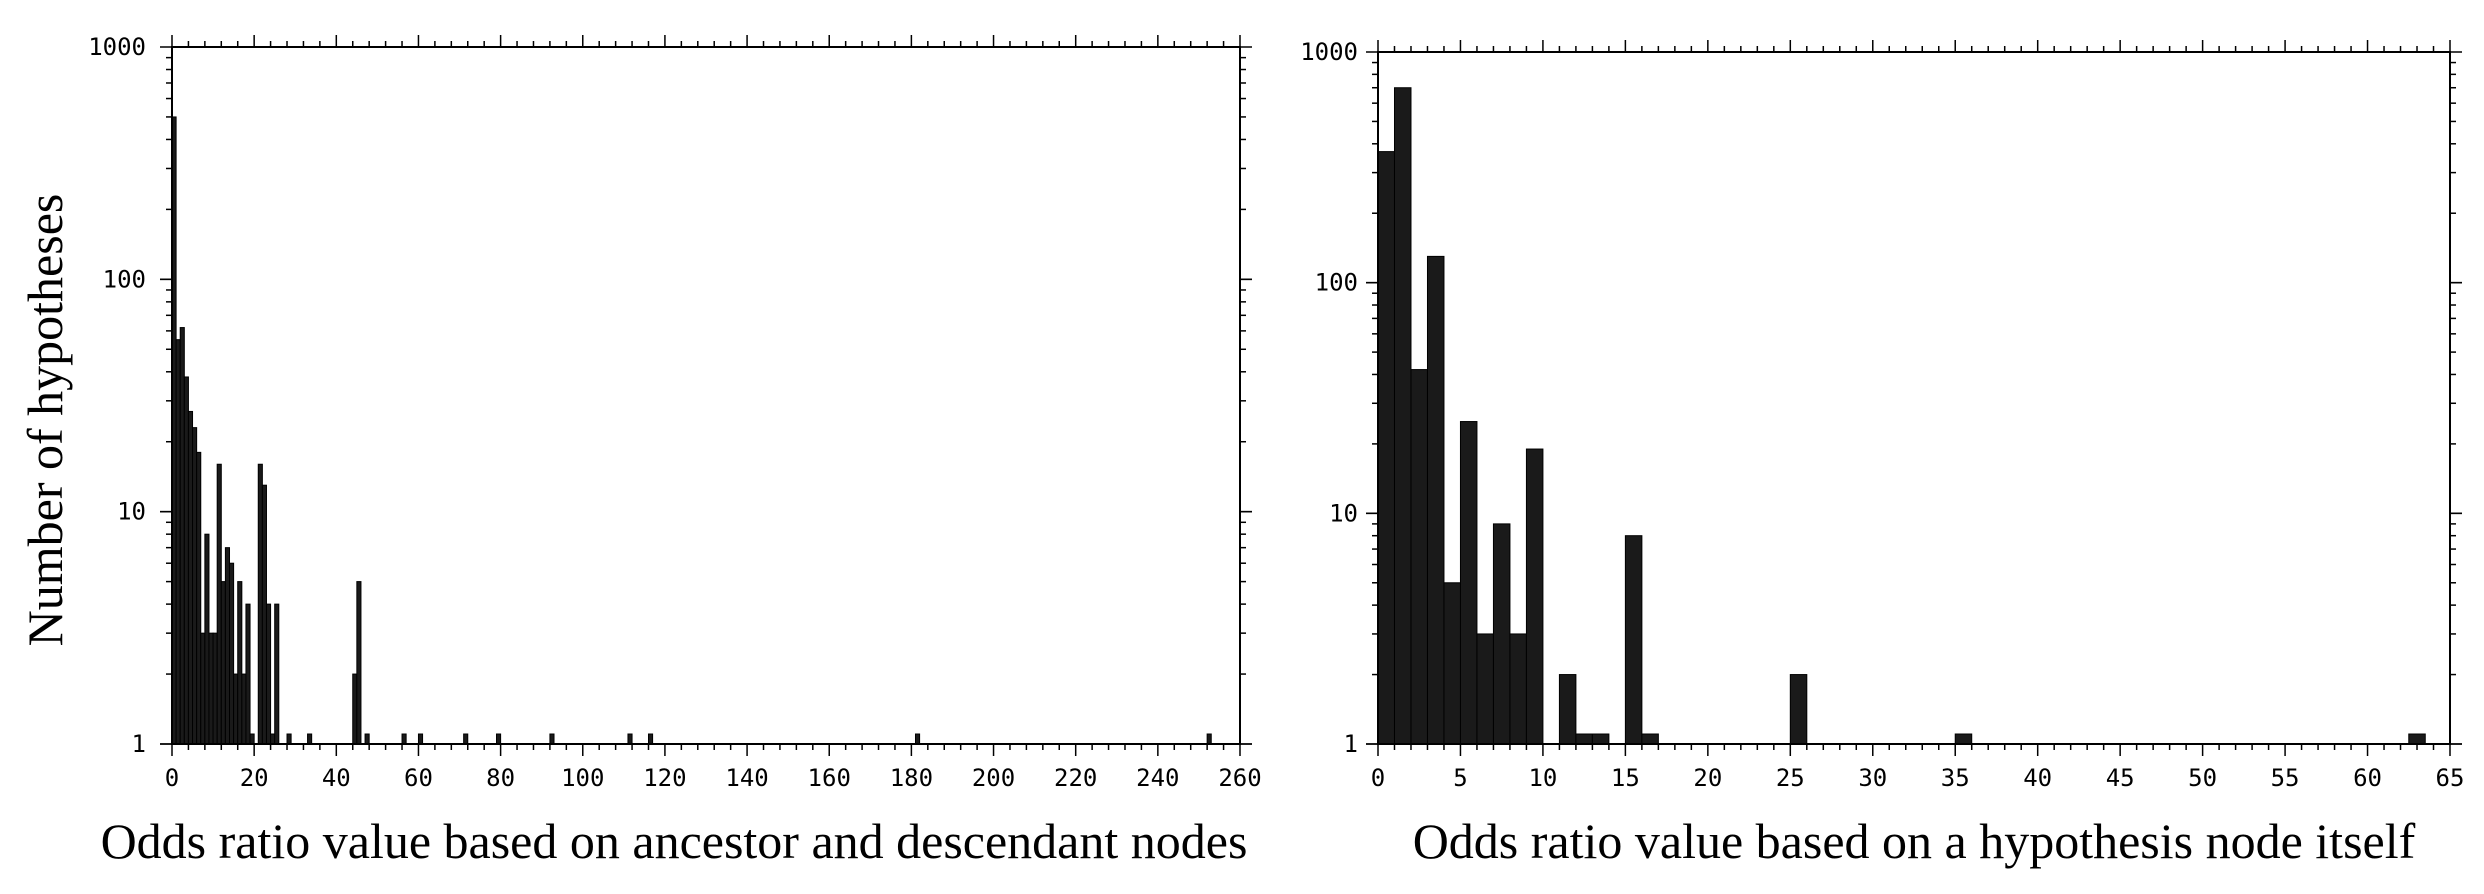  Describe the element at coordinates (1955, 778) in the screenshot. I see `x-tick-label: 35` at that location.